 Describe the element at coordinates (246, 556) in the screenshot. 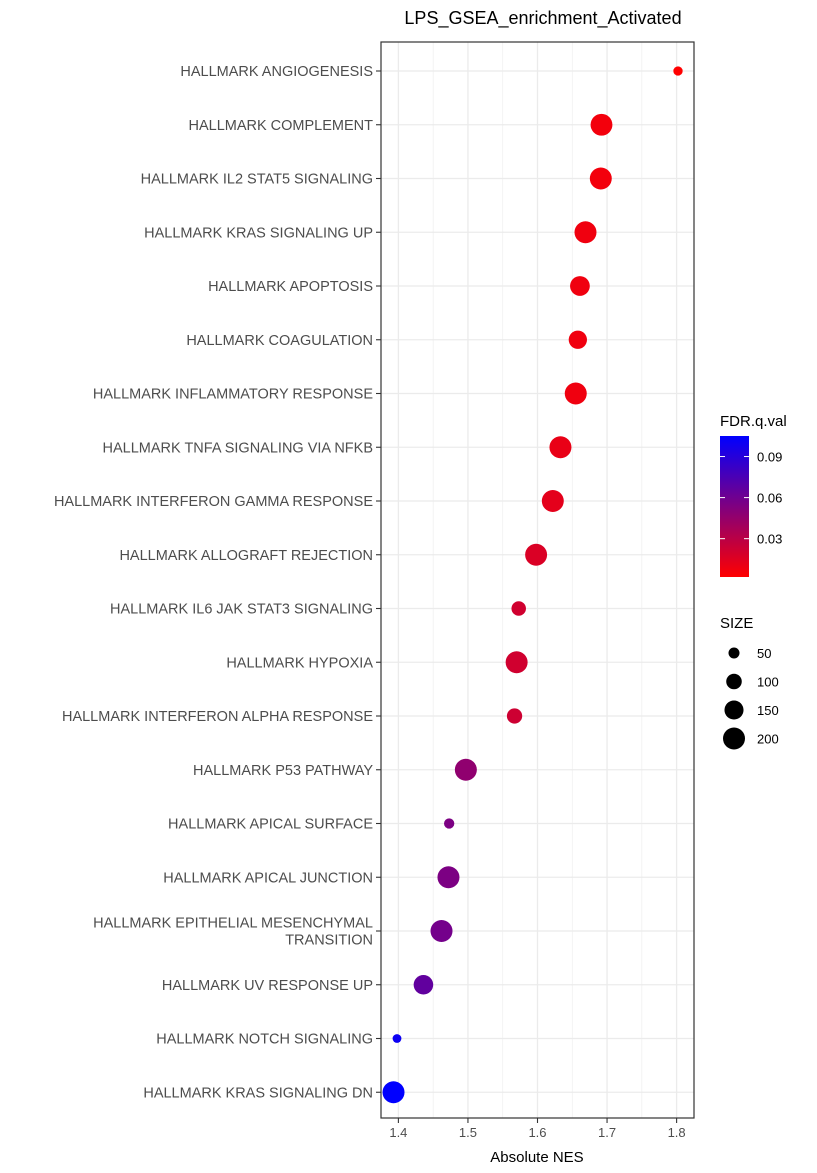

I see `y-tick-label: HALLMARK ALLOGRAFT REJECTION` at that location.